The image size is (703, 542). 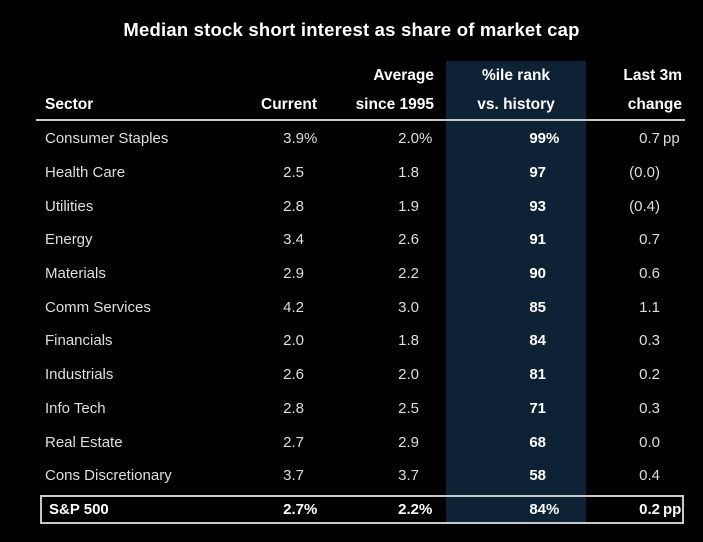 I want to click on change-value: (0.0), so click(x=644, y=173).